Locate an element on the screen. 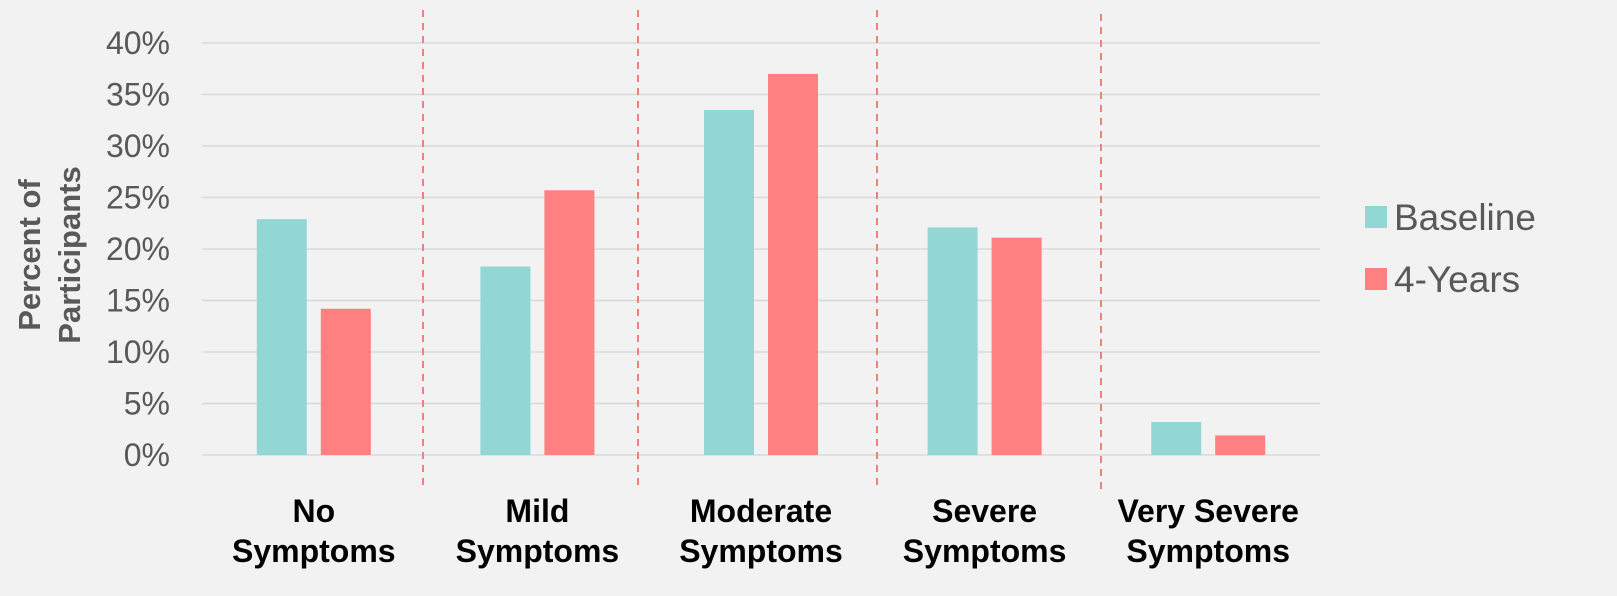 The width and height of the screenshot is (1617, 596). y-tick-label: 15% is located at coordinates (138, 301).